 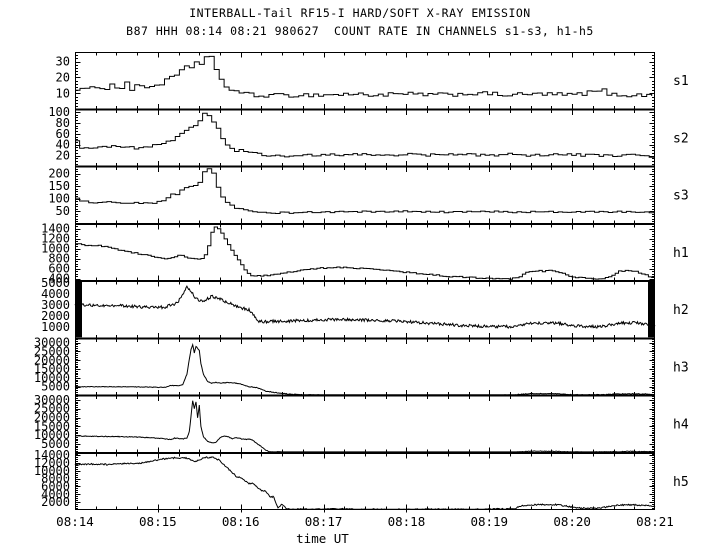 I want to click on x-tick-label: 08:20, so click(x=572, y=521).